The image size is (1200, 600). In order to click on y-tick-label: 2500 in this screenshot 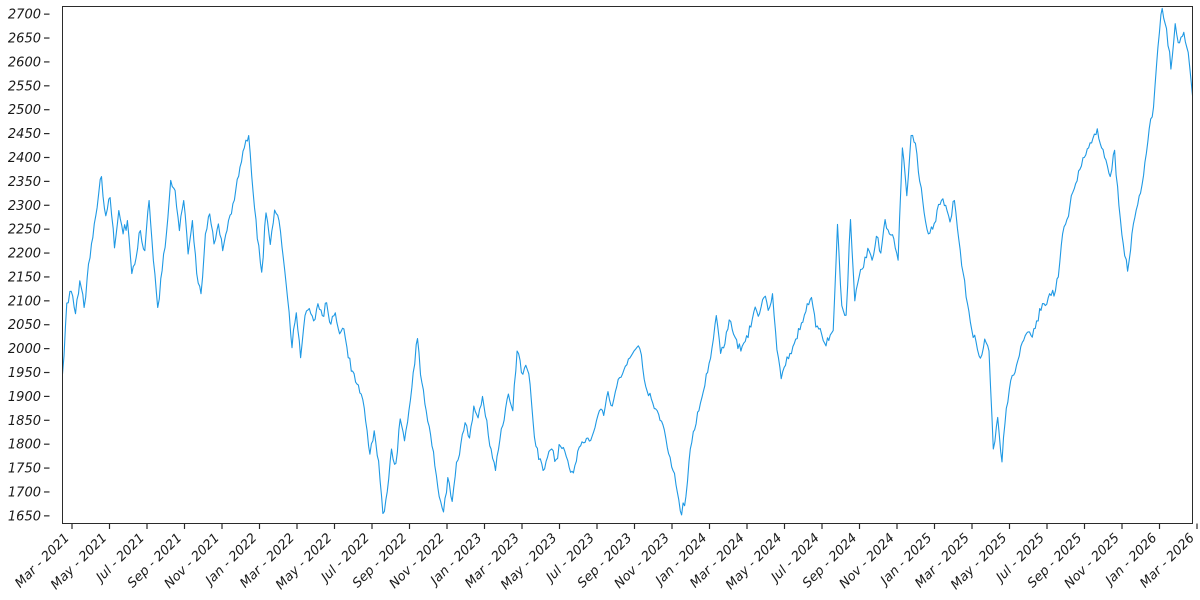, I will do `click(24, 110)`.